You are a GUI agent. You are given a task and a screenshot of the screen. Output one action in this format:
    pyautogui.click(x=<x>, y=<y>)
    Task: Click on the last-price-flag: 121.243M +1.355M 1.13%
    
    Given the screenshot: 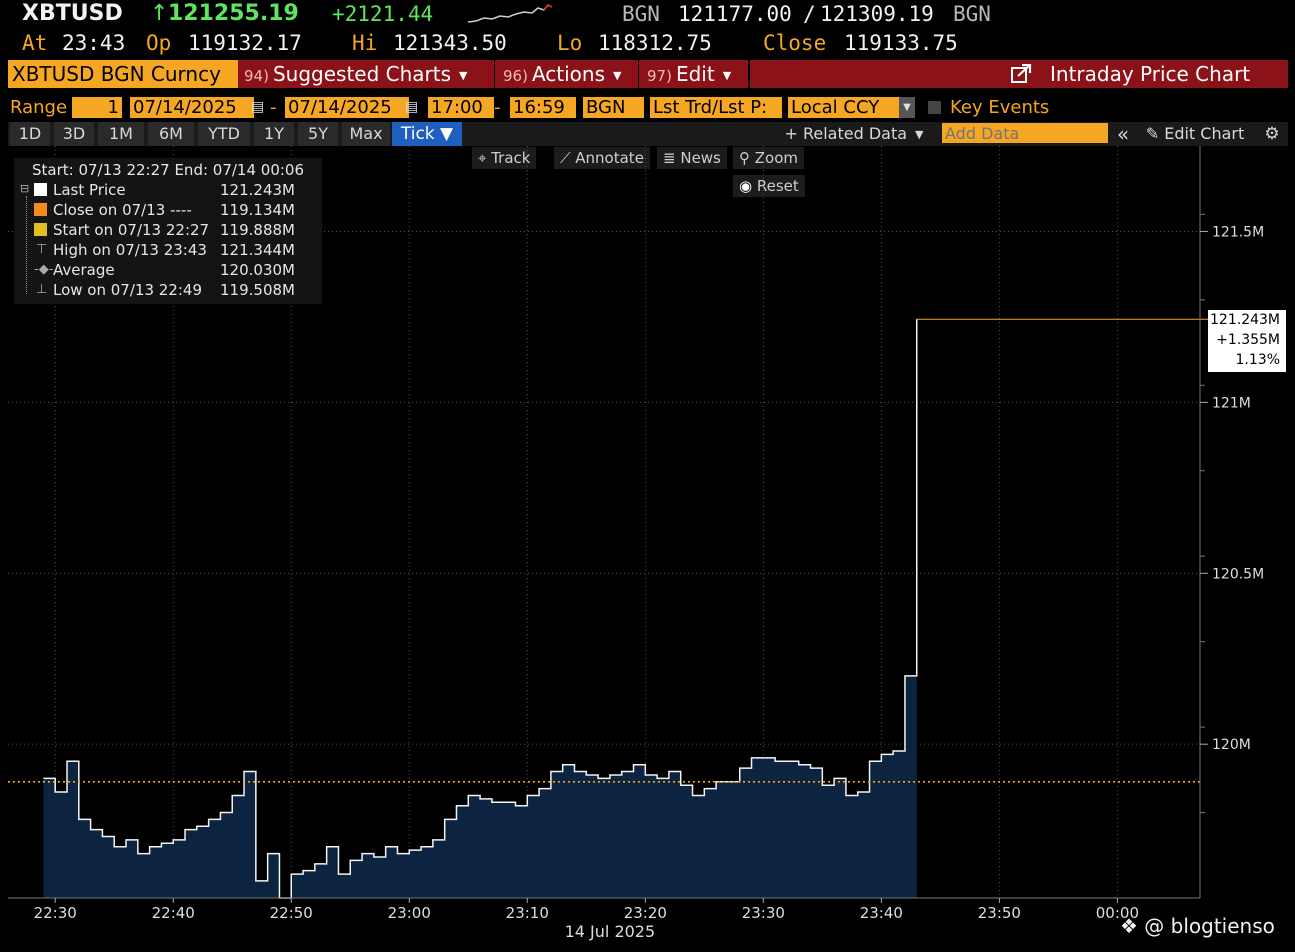 What is the action you would take?
    pyautogui.click(x=1247, y=341)
    